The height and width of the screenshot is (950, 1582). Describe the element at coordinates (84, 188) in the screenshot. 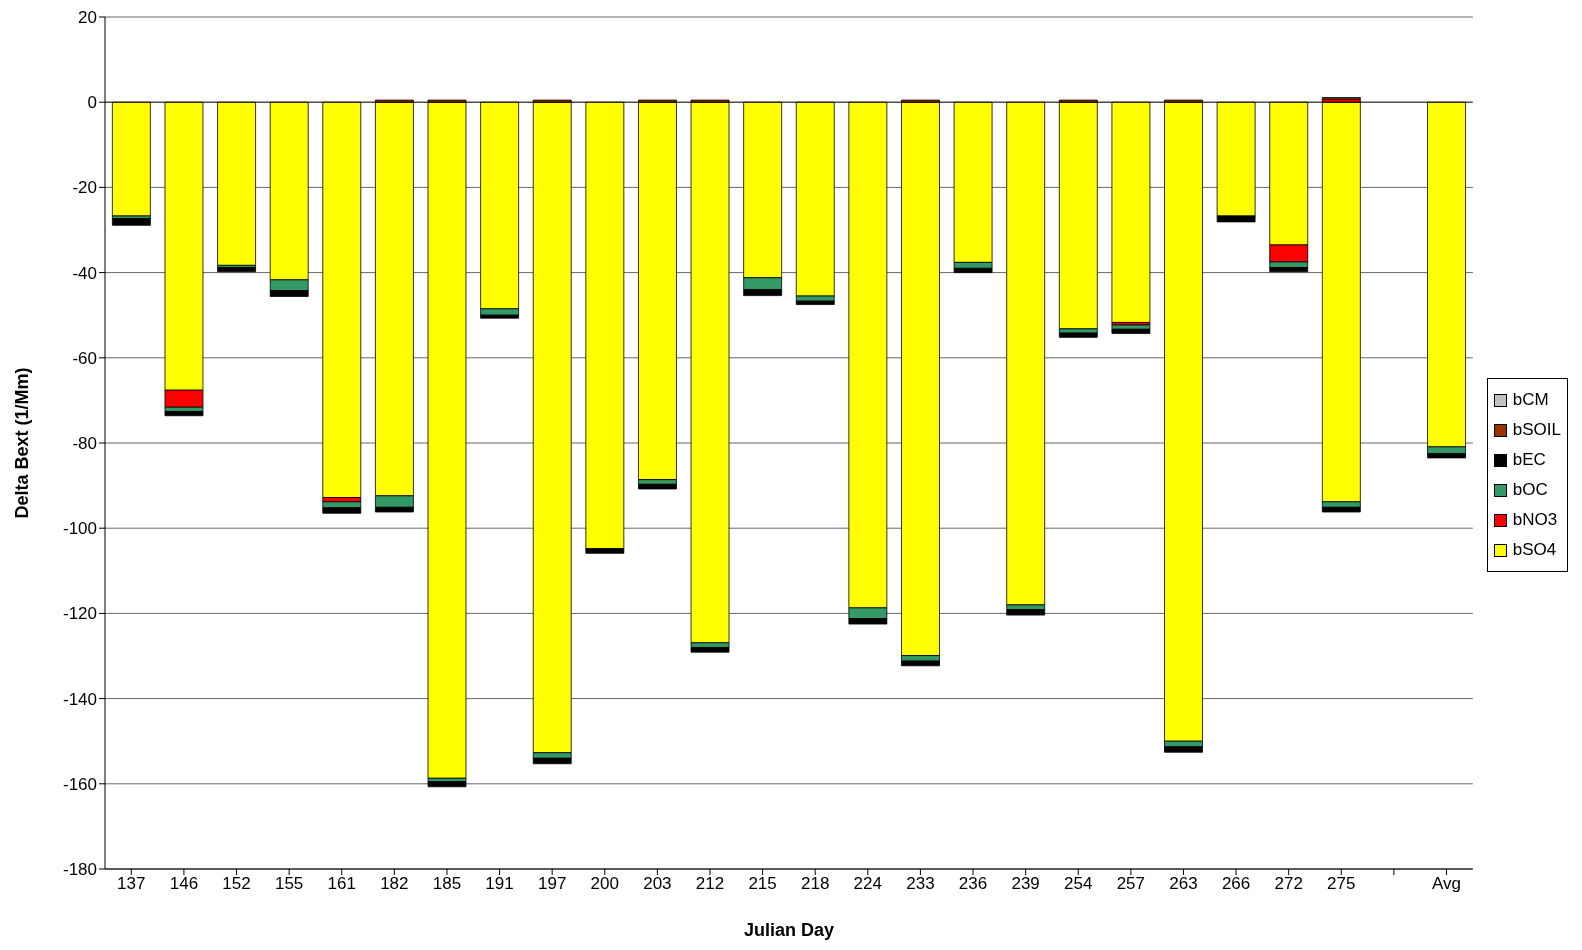

I see `y-tick-label: -20` at that location.